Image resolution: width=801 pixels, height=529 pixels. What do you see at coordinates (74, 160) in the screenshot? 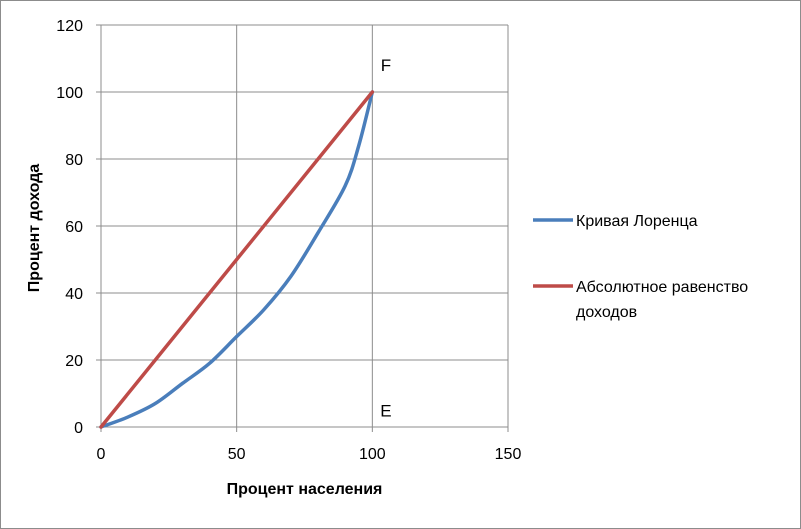
I see `y-tick-label: 80` at bounding box center [74, 160].